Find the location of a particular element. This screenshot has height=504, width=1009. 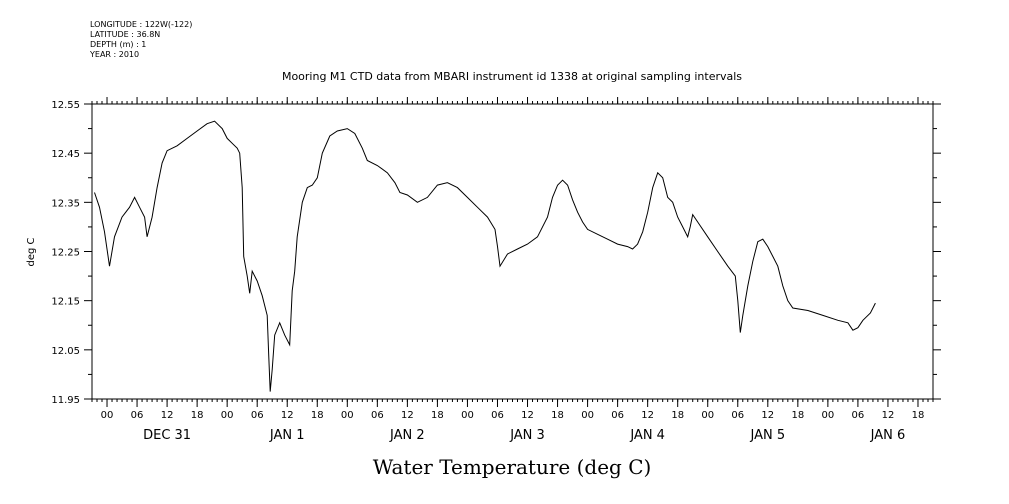

longitude-label: LONGITUDE : 122W(-122) is located at coordinates (141, 24).